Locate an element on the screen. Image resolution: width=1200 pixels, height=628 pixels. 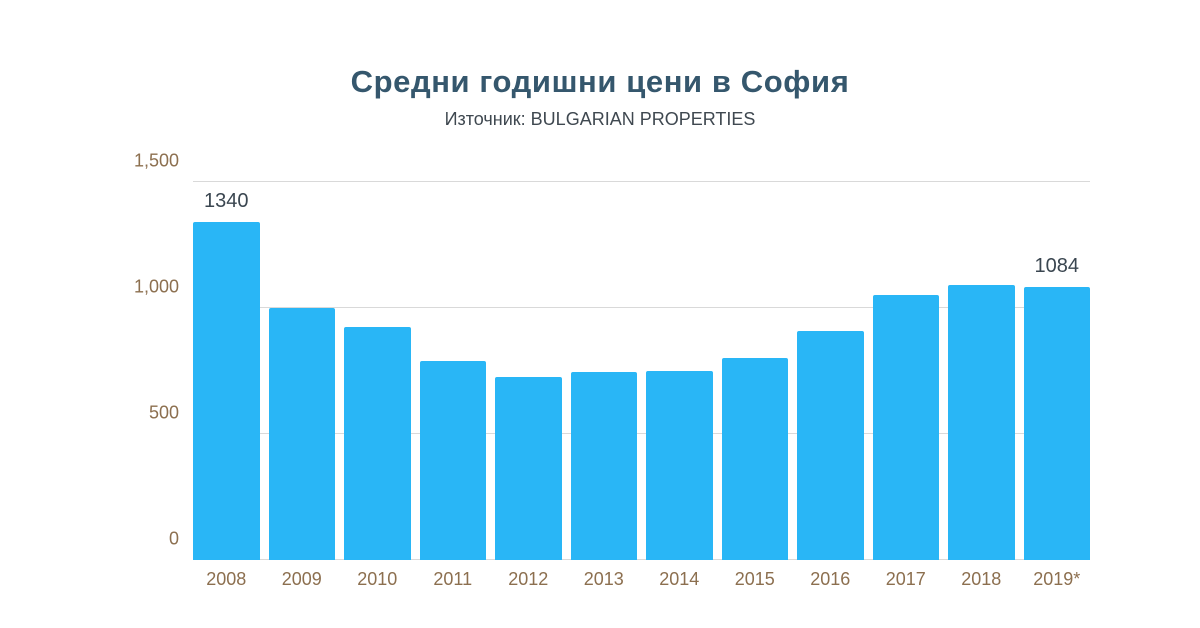
bar-column: 1340 2008 is located at coordinates (226, 385).